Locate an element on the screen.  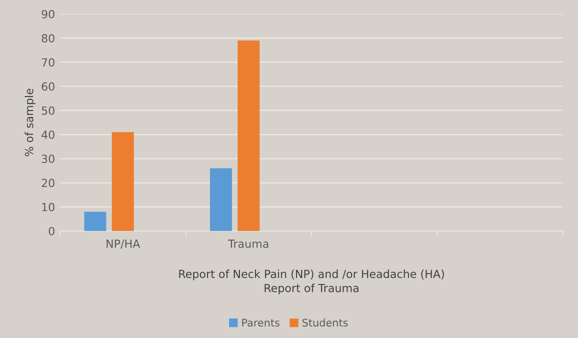
x-tick-label: Trauma is located at coordinates (248, 244).